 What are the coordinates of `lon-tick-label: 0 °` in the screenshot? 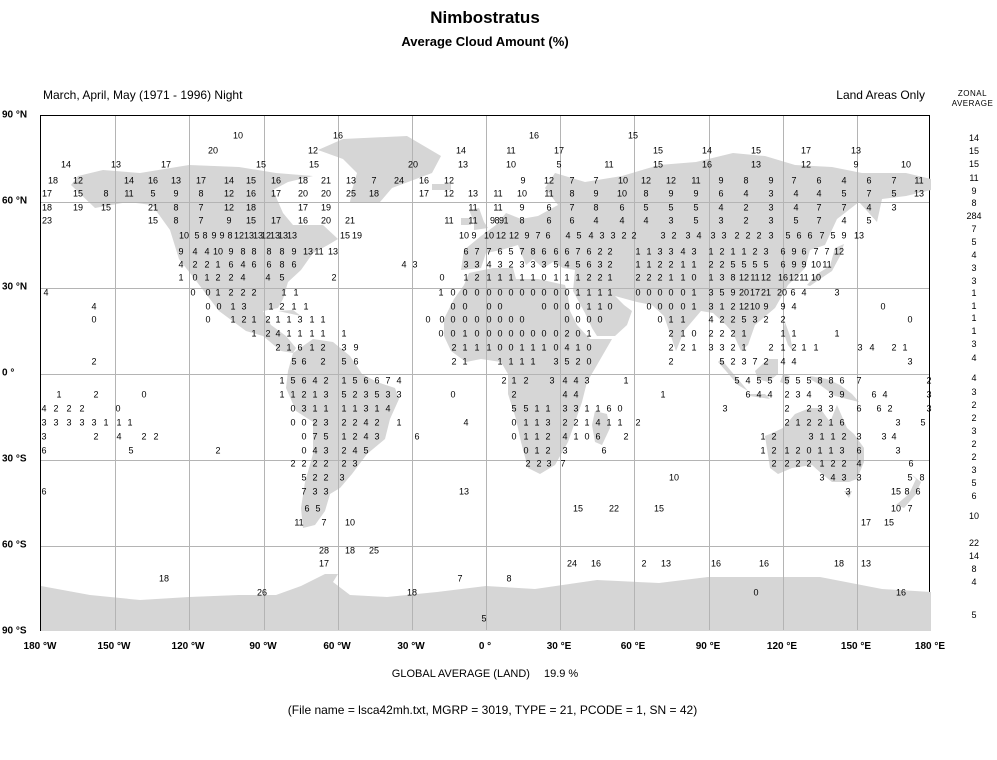 It's located at (485, 646).